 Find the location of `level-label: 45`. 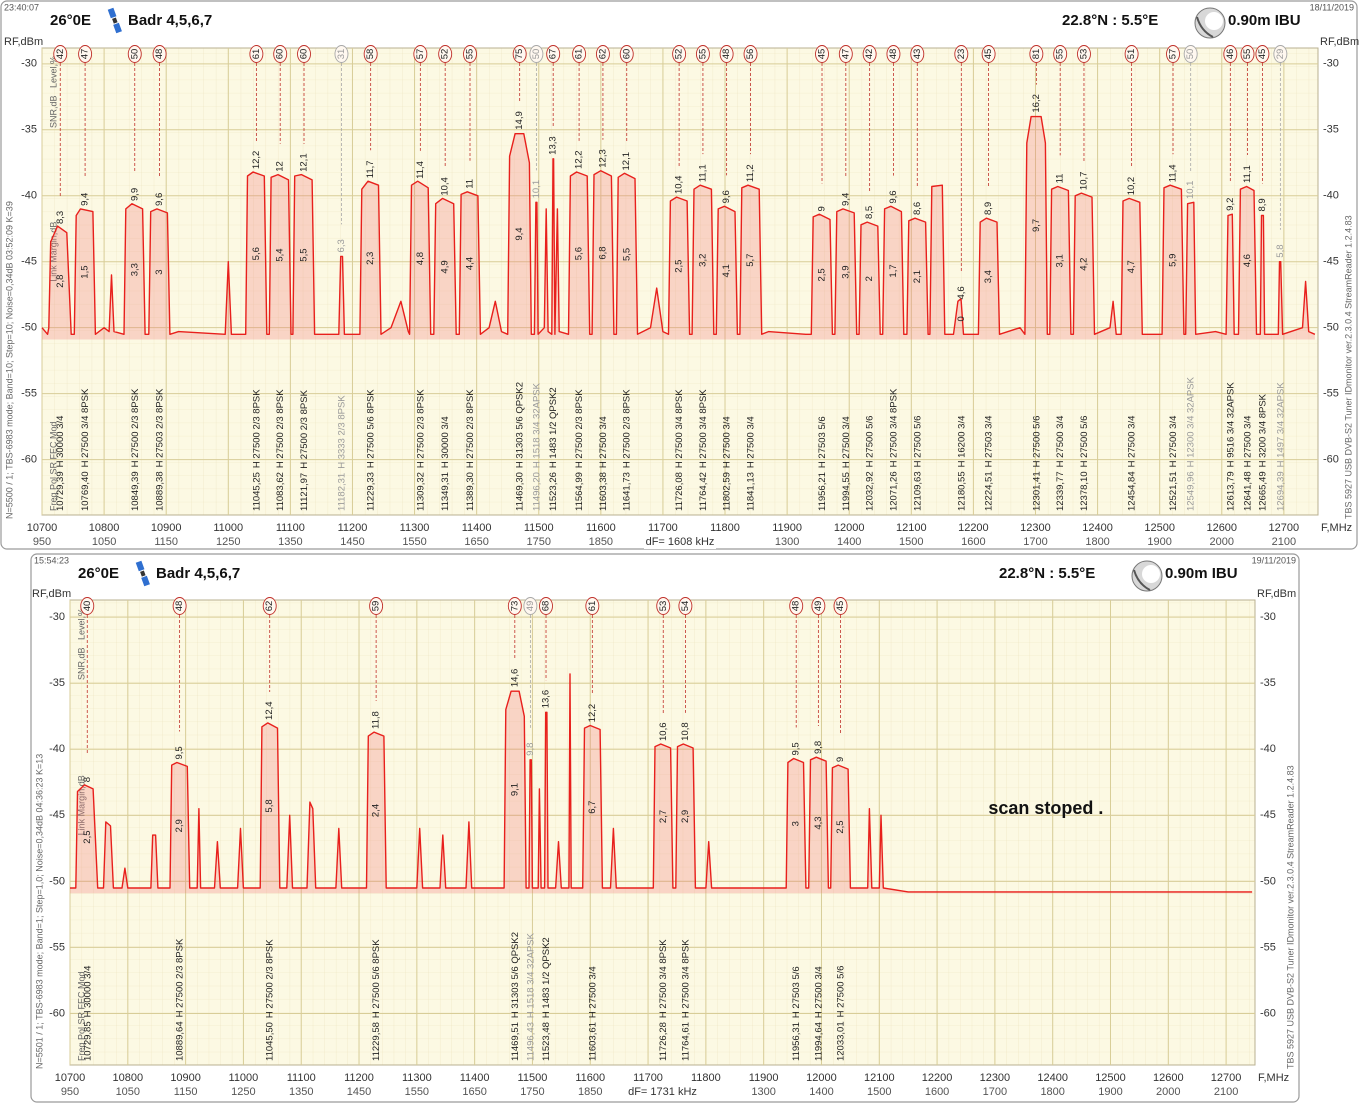

level-label: 45 is located at coordinates (840, 606).